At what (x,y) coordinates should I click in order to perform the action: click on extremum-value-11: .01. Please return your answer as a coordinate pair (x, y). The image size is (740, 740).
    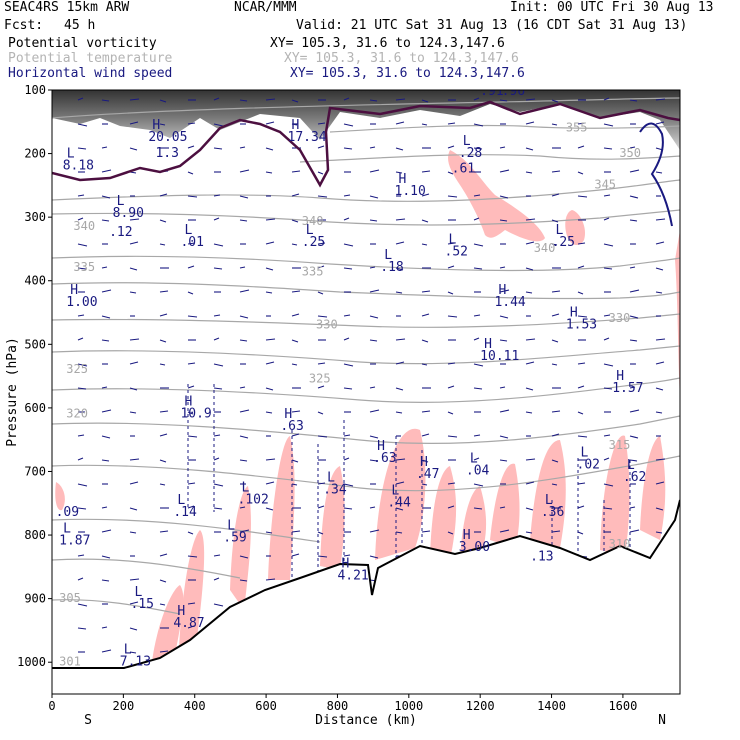
    Looking at the image, I should click on (191, 242).